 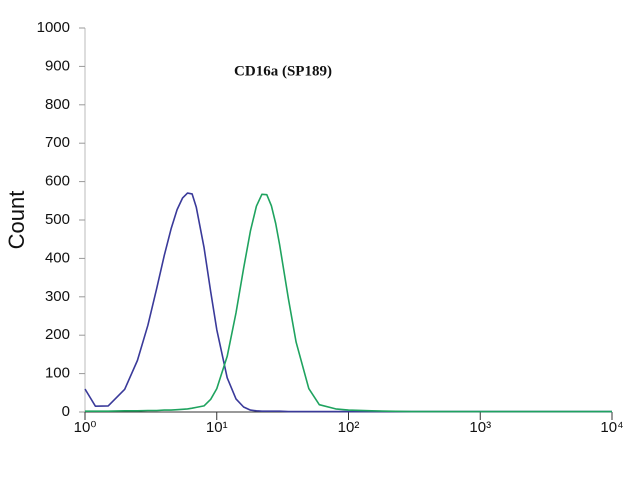 I want to click on chart-title: CD16a (SP189), so click(x=283, y=71).